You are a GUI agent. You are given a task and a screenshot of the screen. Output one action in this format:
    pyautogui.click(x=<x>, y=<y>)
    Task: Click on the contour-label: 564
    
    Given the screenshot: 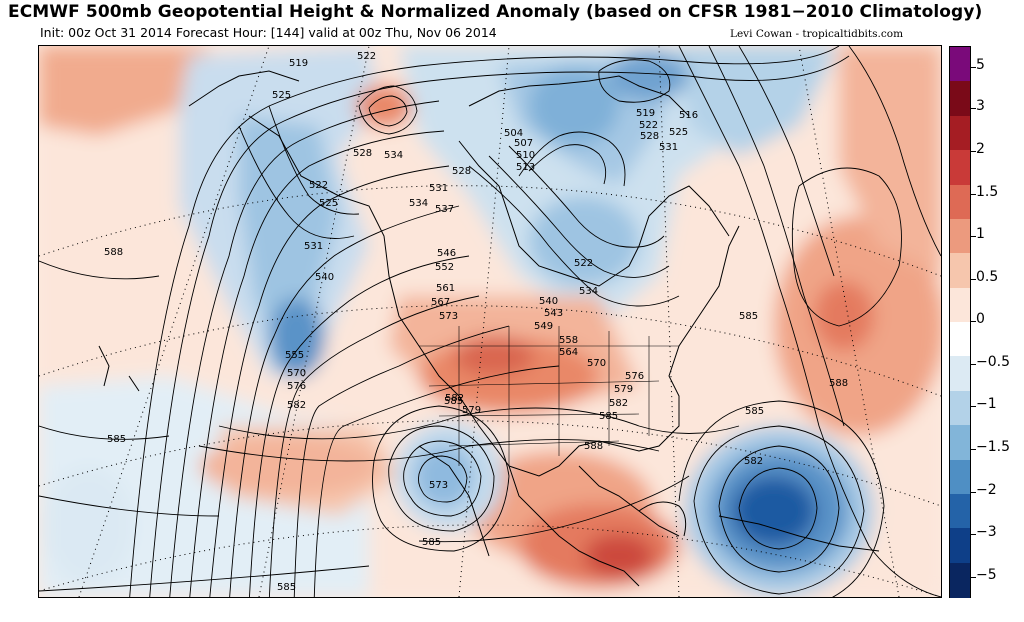 What is the action you would take?
    pyautogui.click(x=568, y=352)
    